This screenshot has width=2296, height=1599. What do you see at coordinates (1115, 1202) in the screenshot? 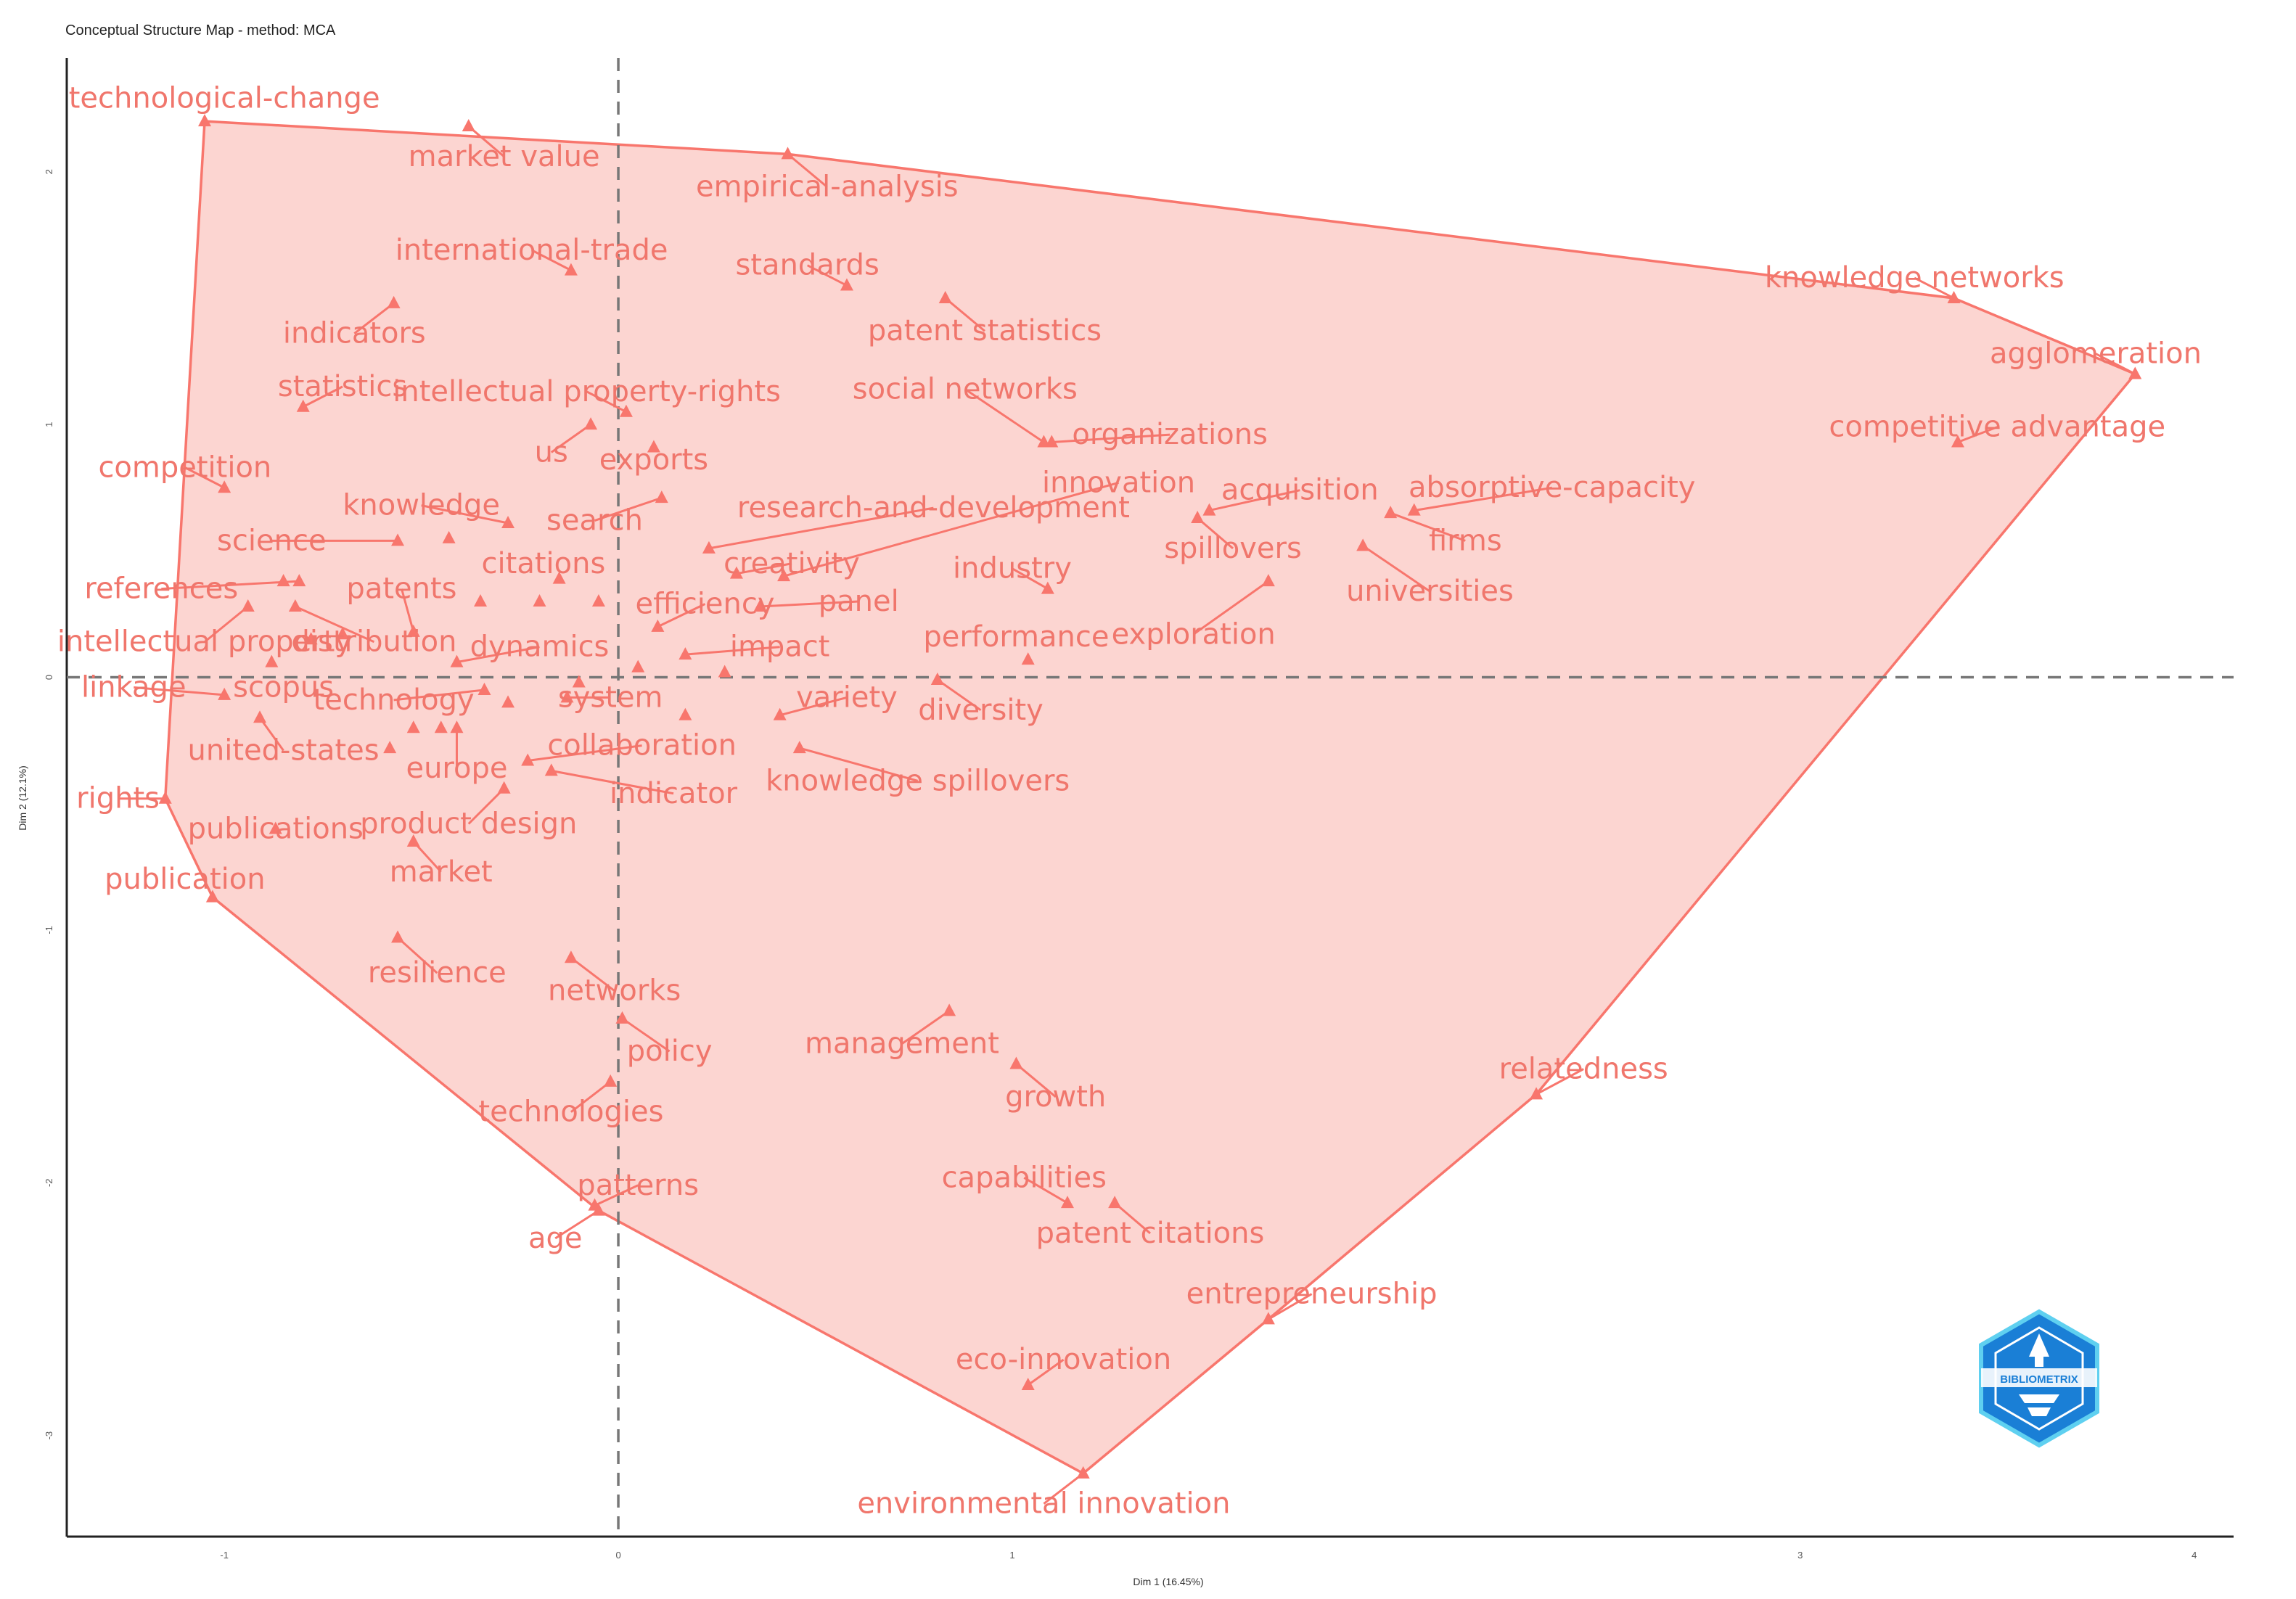
I see `point-marker-patent-citations` at bounding box center [1115, 1202].